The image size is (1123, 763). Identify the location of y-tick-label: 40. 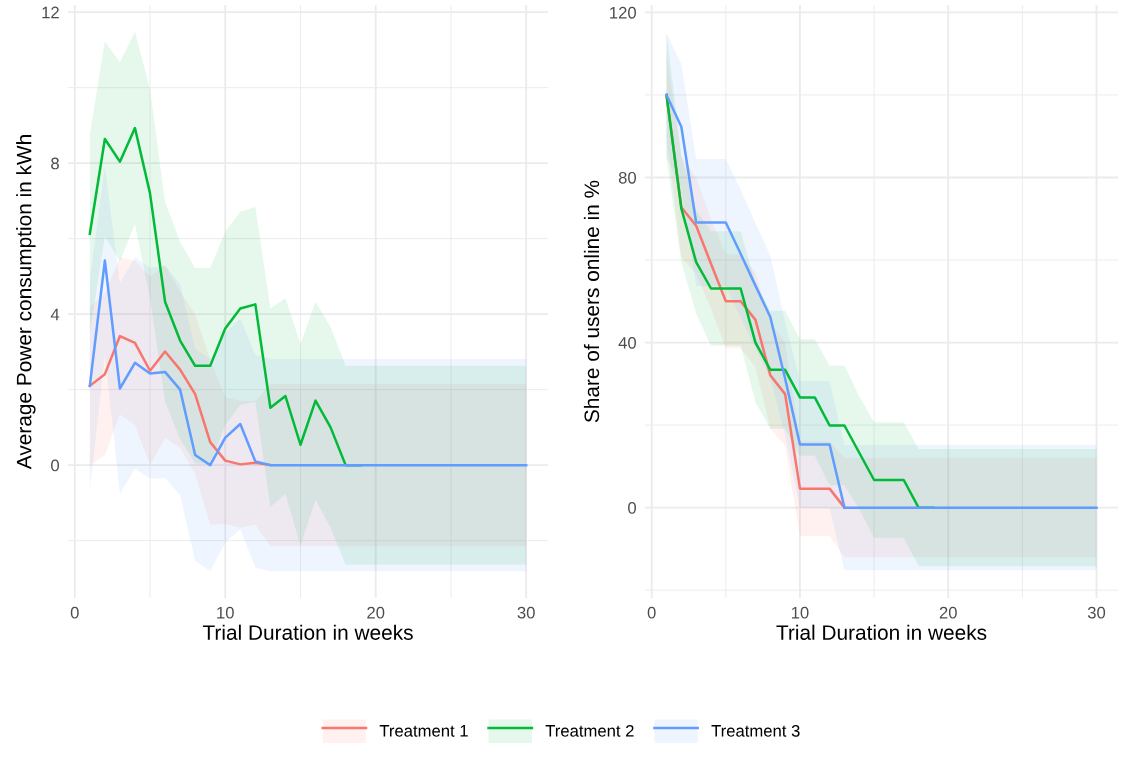
(627, 342).